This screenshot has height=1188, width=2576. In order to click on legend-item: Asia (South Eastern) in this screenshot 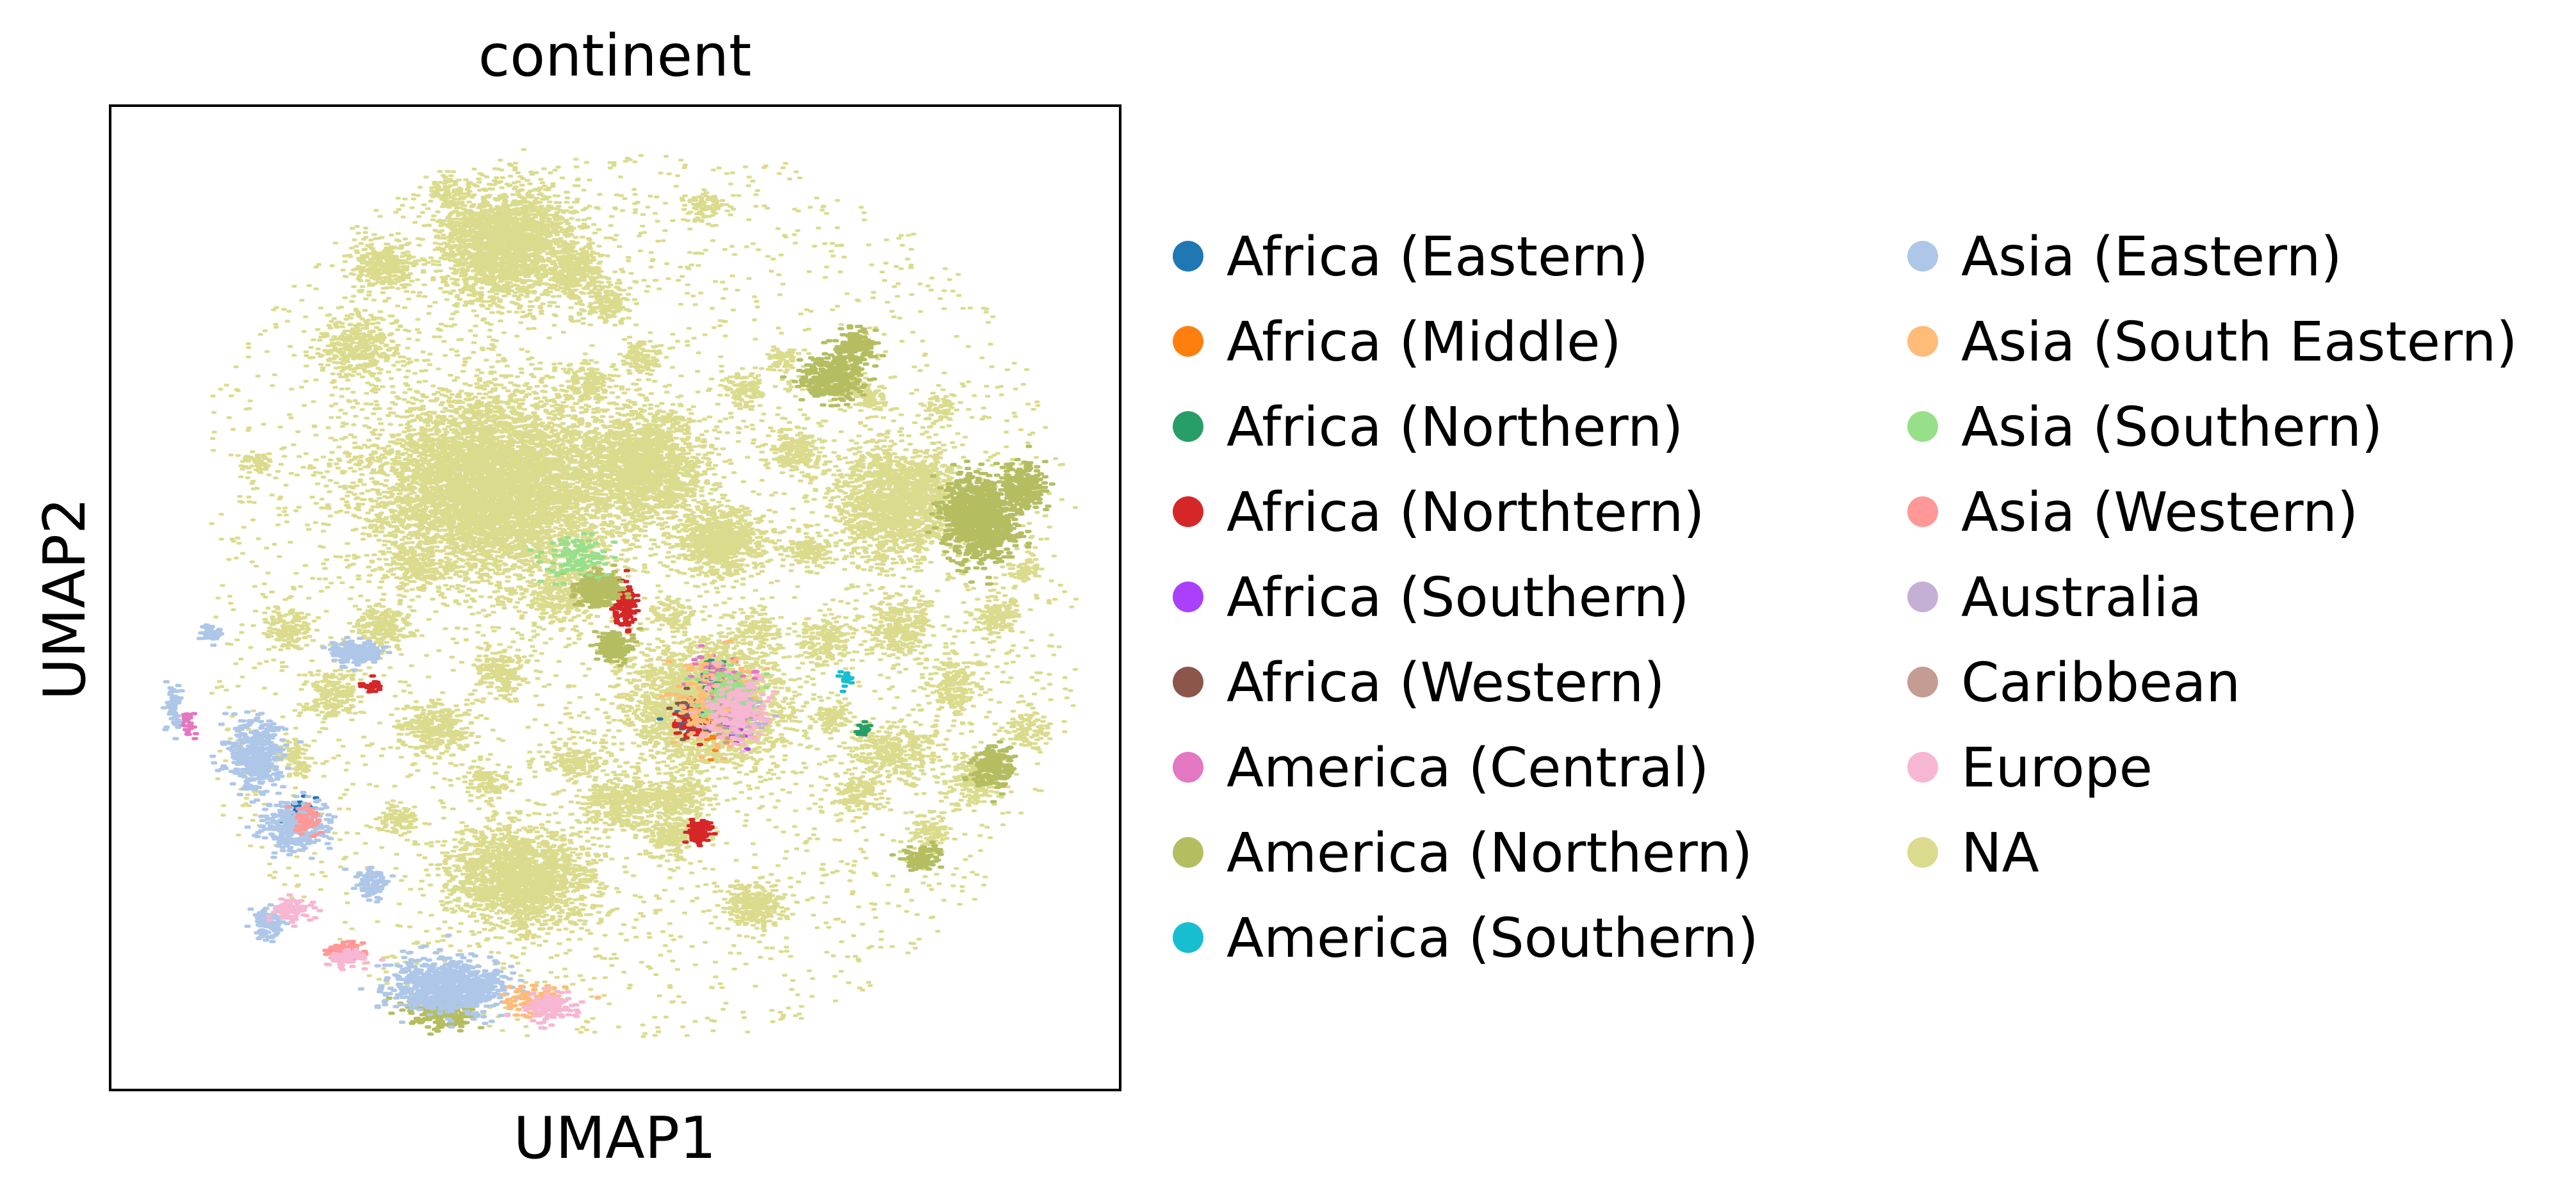, I will do `click(2212, 342)`.